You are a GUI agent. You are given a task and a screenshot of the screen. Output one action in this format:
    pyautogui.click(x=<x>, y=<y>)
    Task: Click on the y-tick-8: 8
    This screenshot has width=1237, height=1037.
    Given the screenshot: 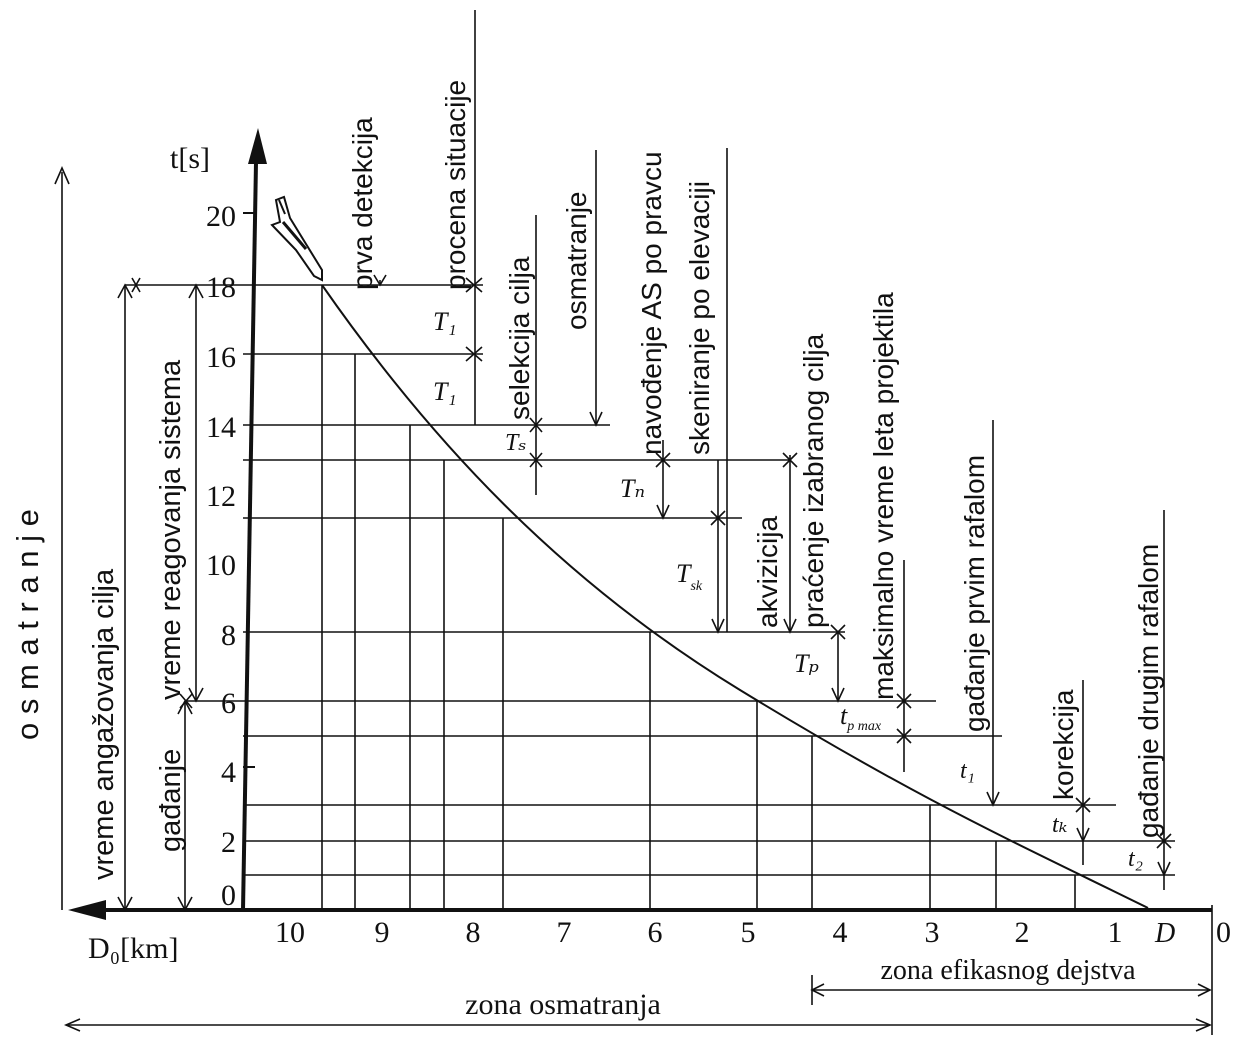 What is the action you would take?
    pyautogui.click(x=228, y=635)
    